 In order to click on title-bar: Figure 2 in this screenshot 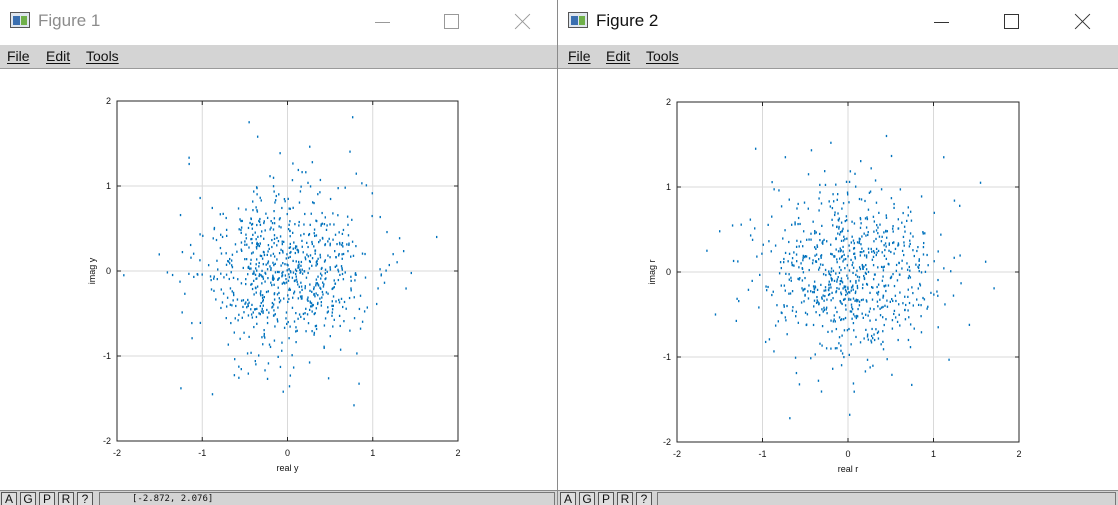, I will do `click(838, 22)`.